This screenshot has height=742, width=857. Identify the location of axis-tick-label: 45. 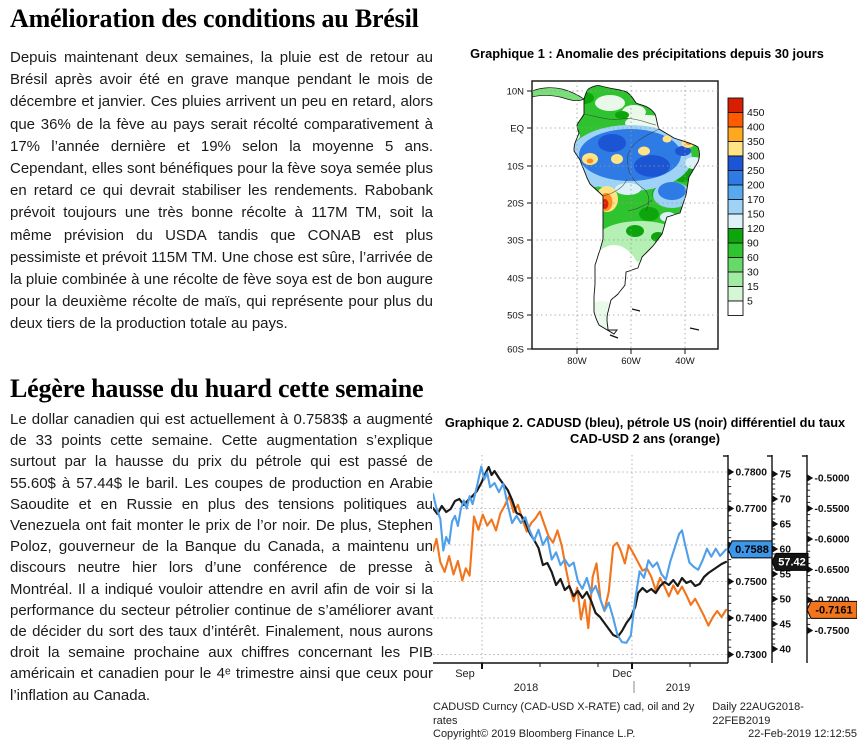
(786, 625).